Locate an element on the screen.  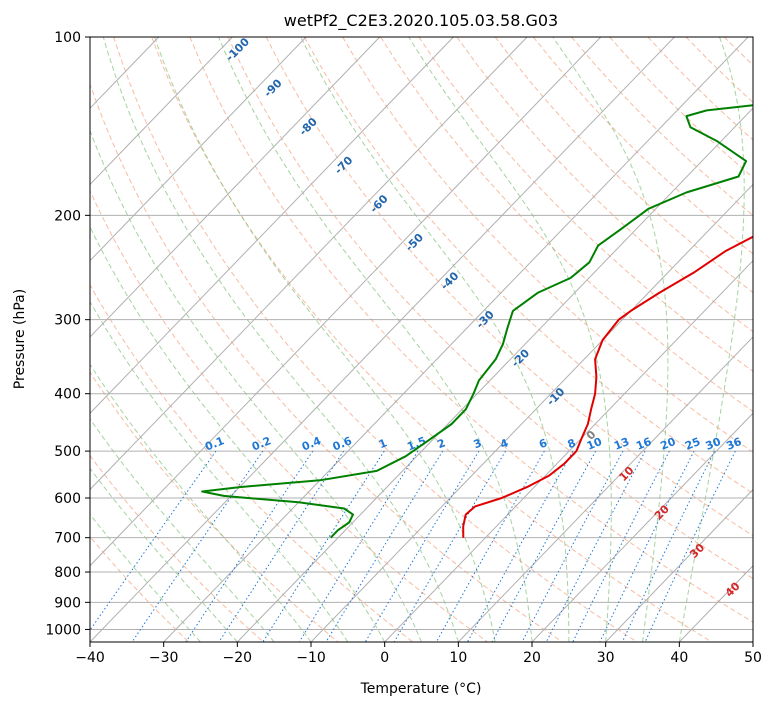
mixing-ratio-label: 8 is located at coordinates (572, 443).